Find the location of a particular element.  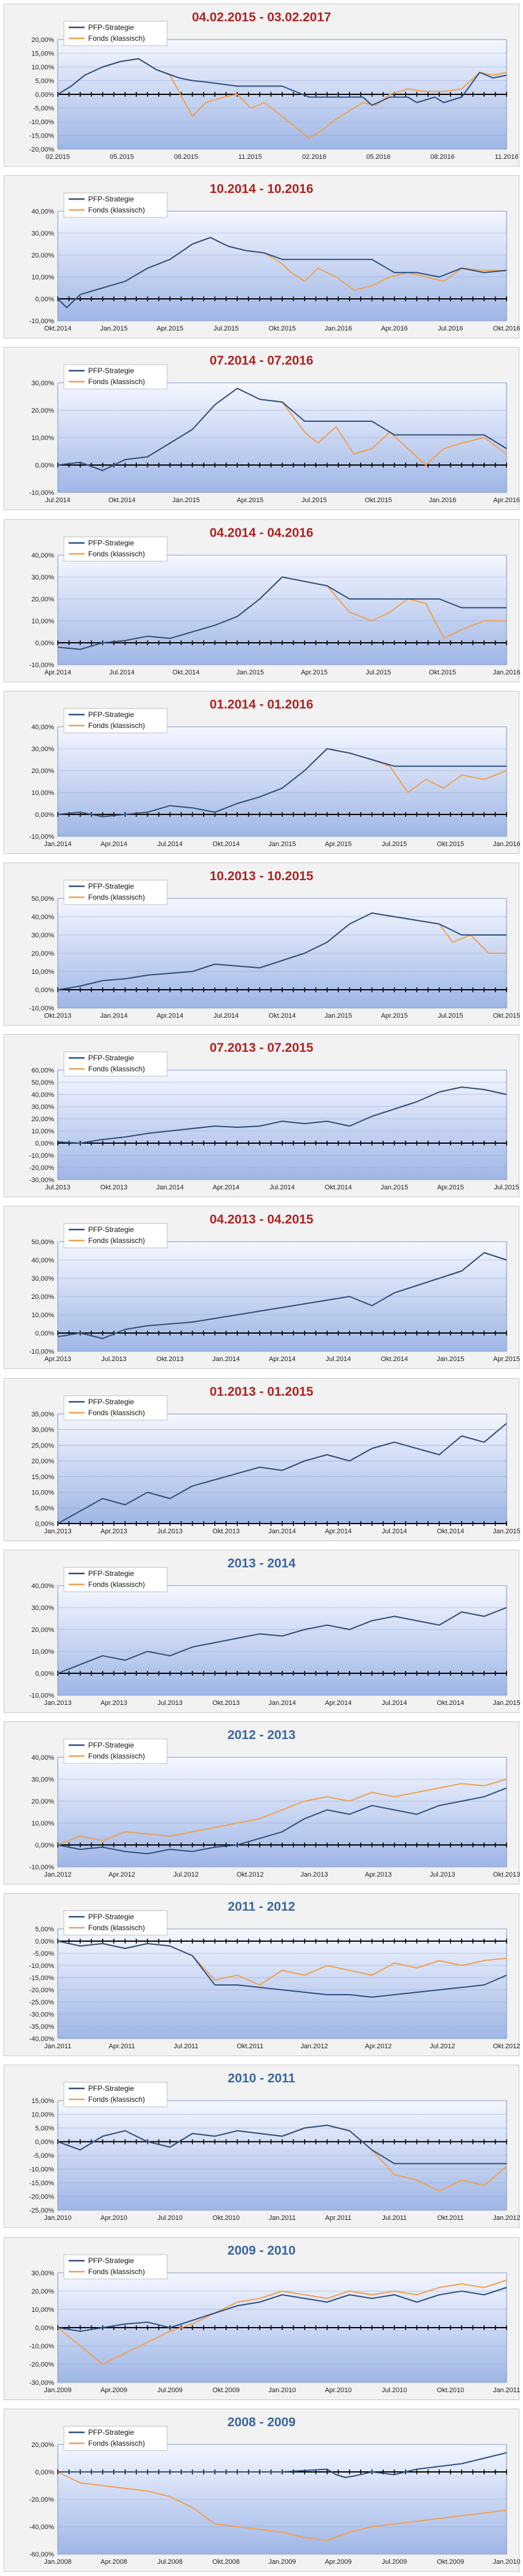

x-tick-label: Apr.2008 is located at coordinates (114, 2562).